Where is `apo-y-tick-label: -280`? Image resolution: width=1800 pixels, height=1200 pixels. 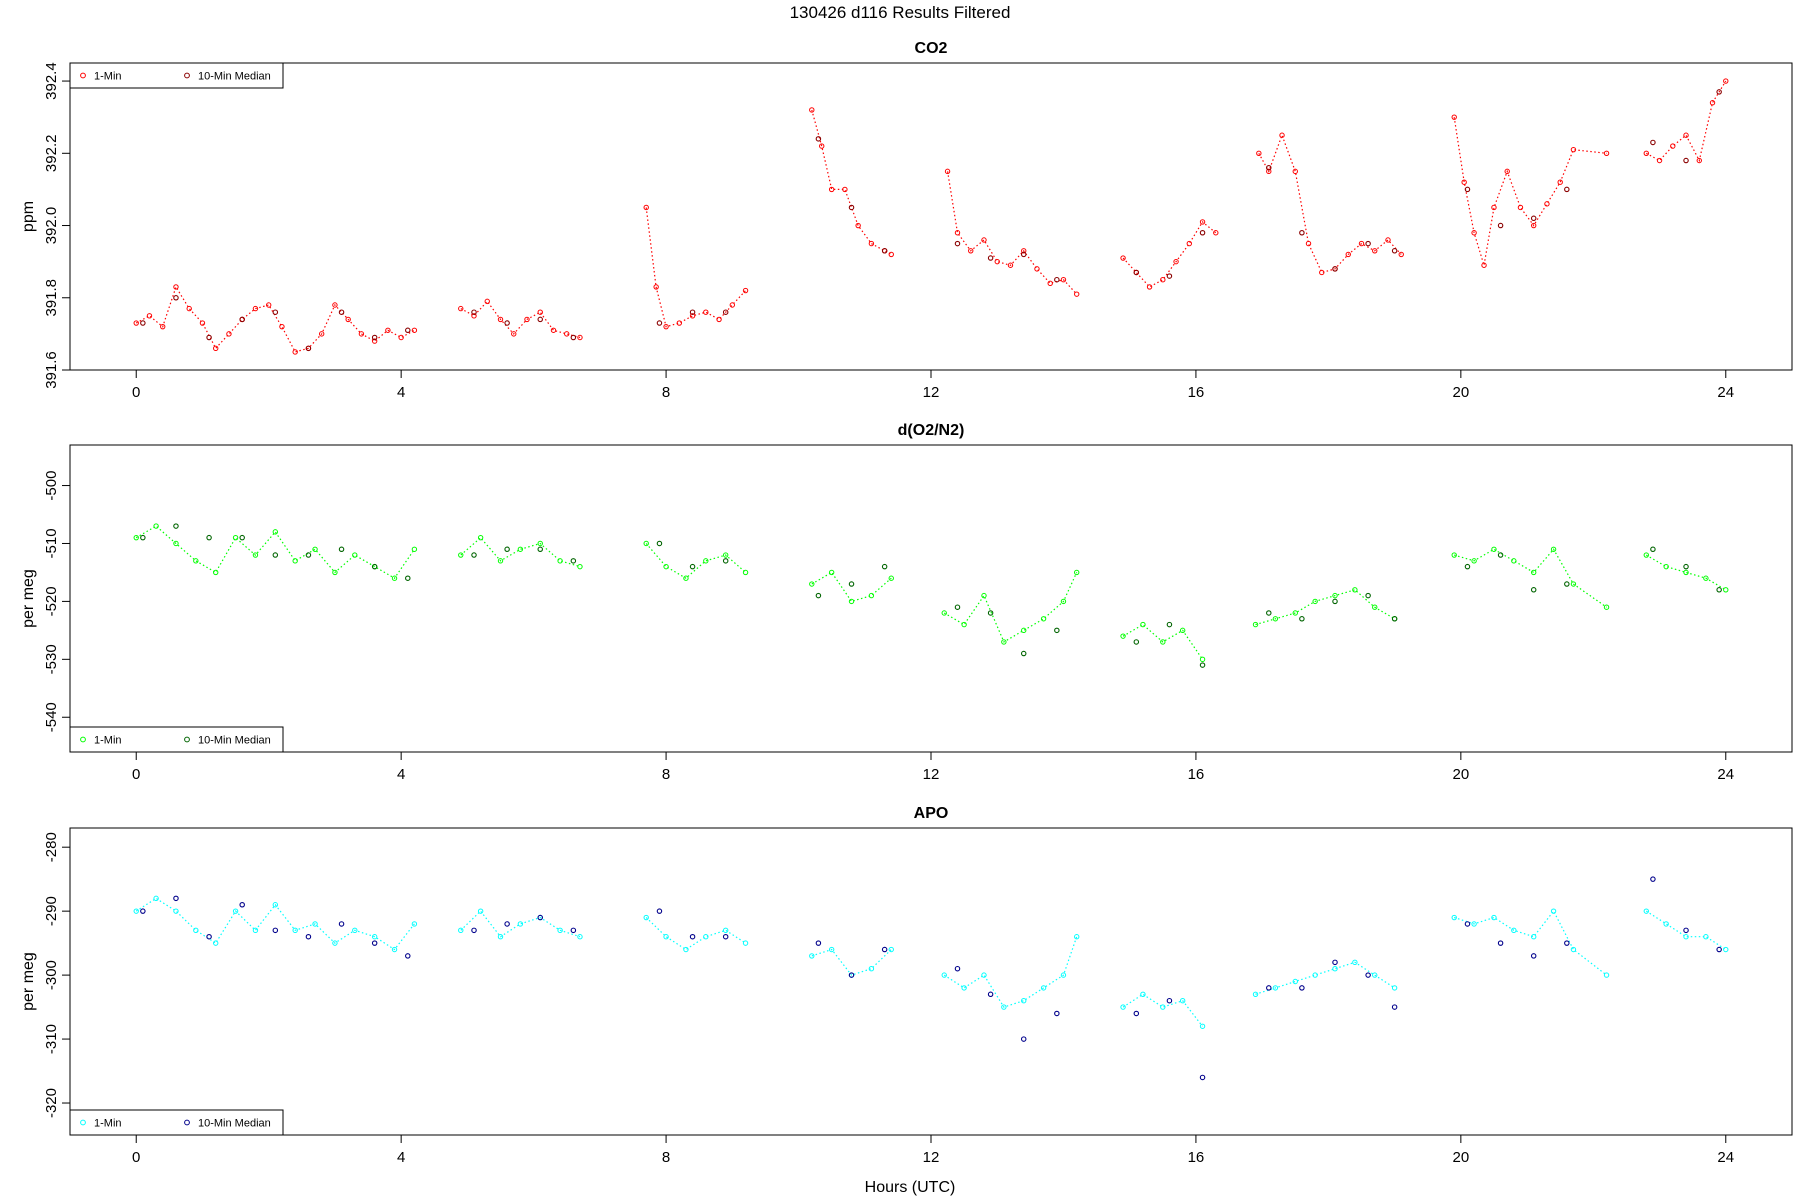
apo-y-tick-label: -280 is located at coordinates (51, 847).